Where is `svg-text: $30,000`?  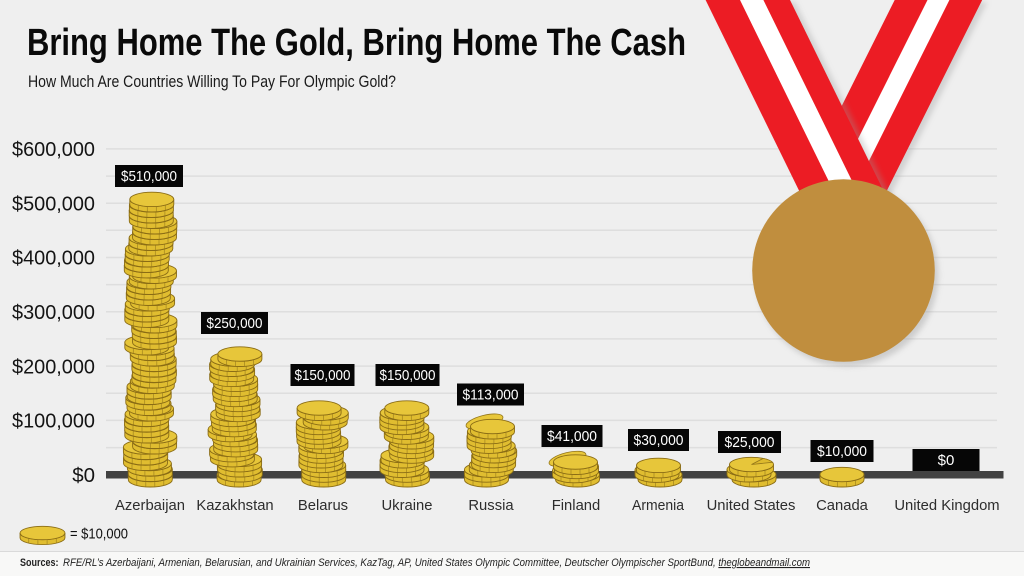 svg-text: $30,000 is located at coordinates (659, 440).